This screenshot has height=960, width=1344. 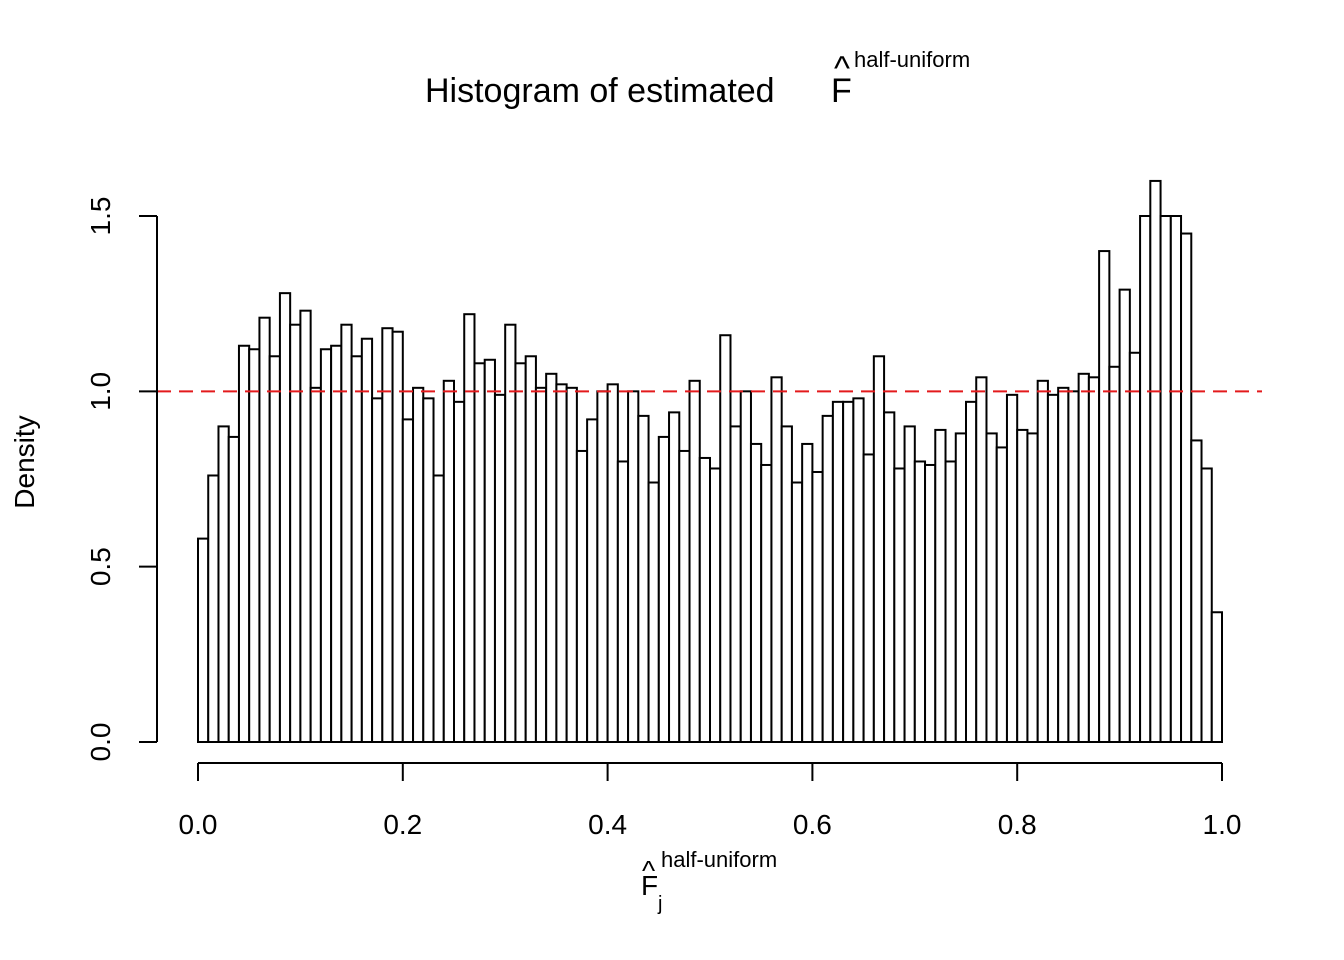 I want to click on chart-title: Histogram of estimated F ^ half-uniform, so click(x=697, y=78).